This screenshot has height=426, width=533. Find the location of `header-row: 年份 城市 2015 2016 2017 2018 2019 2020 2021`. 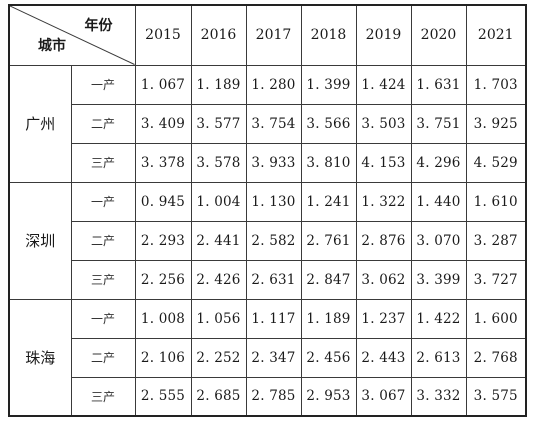

header-row: 年份 城市 2015 2016 2017 2018 2019 2020 2021 is located at coordinates (267, 35).